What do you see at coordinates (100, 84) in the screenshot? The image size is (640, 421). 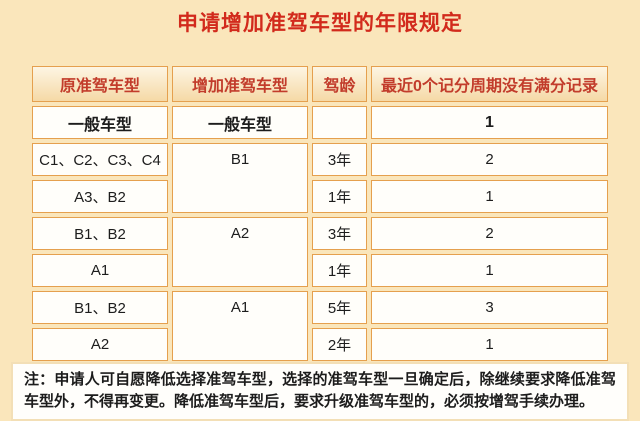 I see `col-header-original-type: 原准驾车型` at bounding box center [100, 84].